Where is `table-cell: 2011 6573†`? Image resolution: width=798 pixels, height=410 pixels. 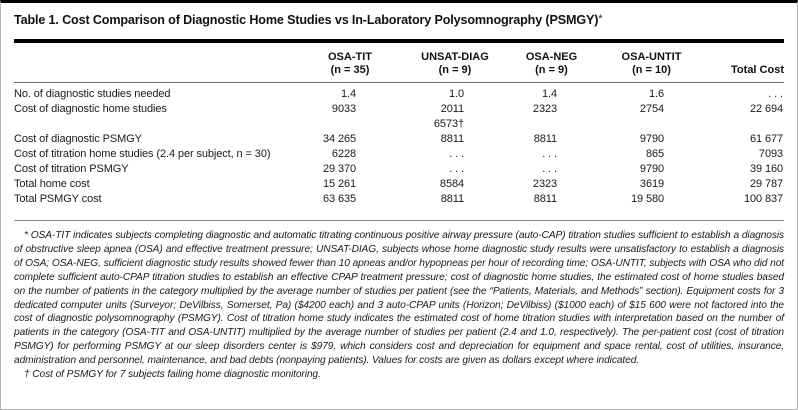 table-cell: 2011 6573† is located at coordinates (448, 116).